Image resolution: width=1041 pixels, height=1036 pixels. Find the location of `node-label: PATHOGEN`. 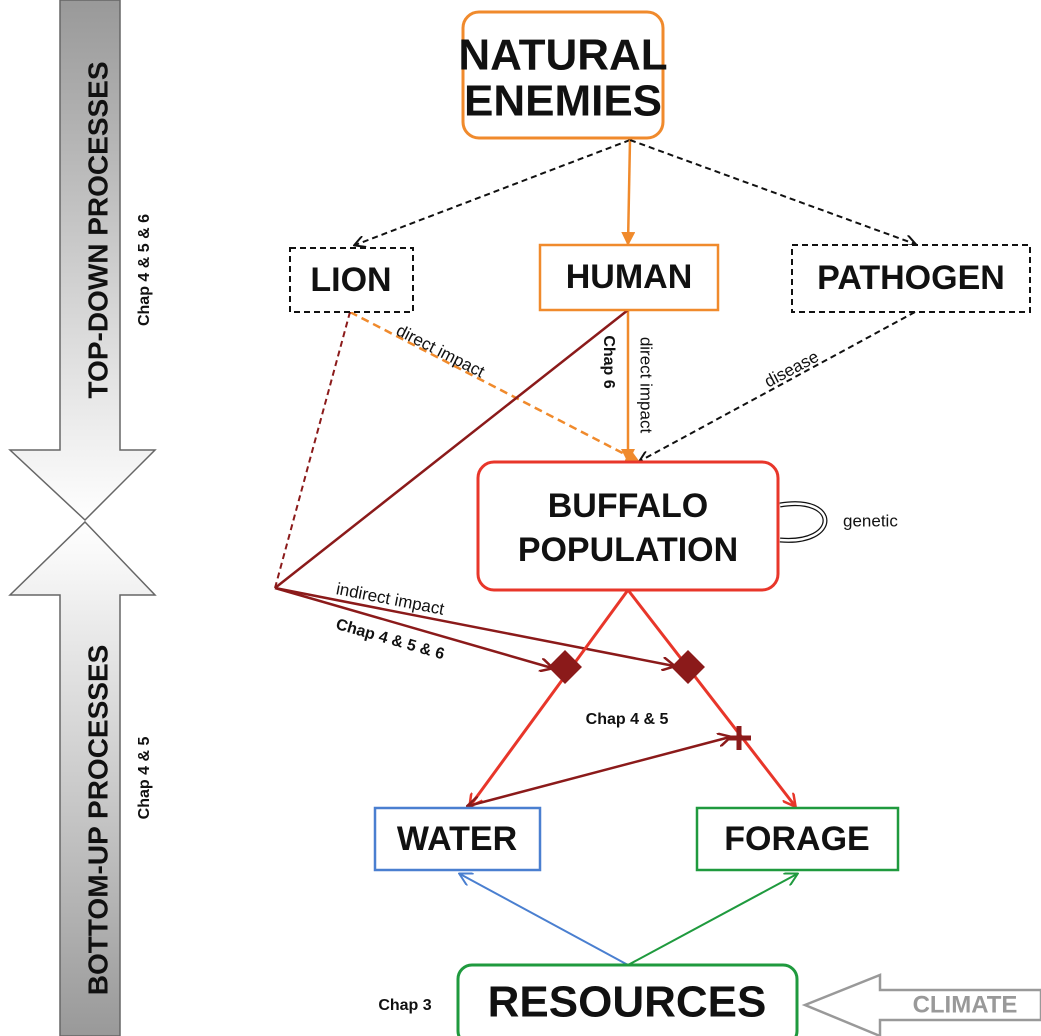

node-label: PATHOGEN is located at coordinates (911, 278).